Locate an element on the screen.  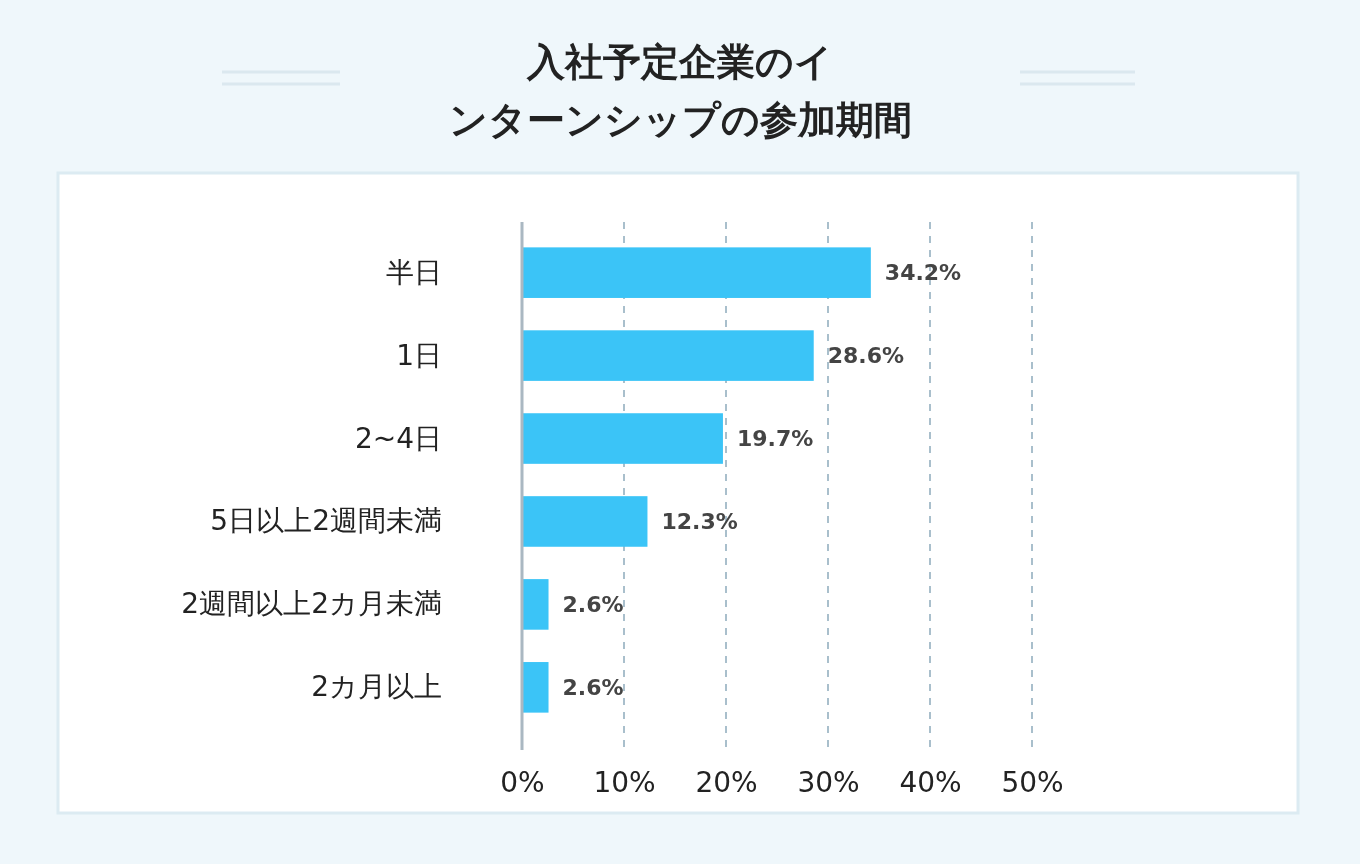
y-tick-label: 1日 is located at coordinates (419, 355).